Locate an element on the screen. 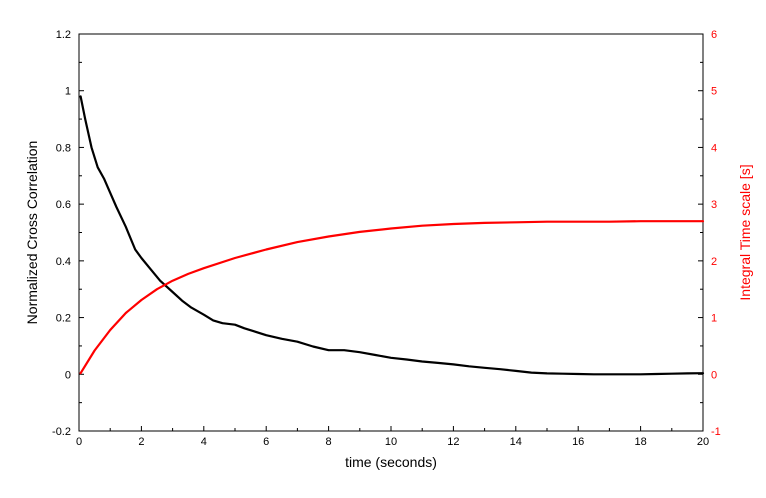 The height and width of the screenshot is (498, 766). y-tick-label: 0.2 is located at coordinates (63, 319).